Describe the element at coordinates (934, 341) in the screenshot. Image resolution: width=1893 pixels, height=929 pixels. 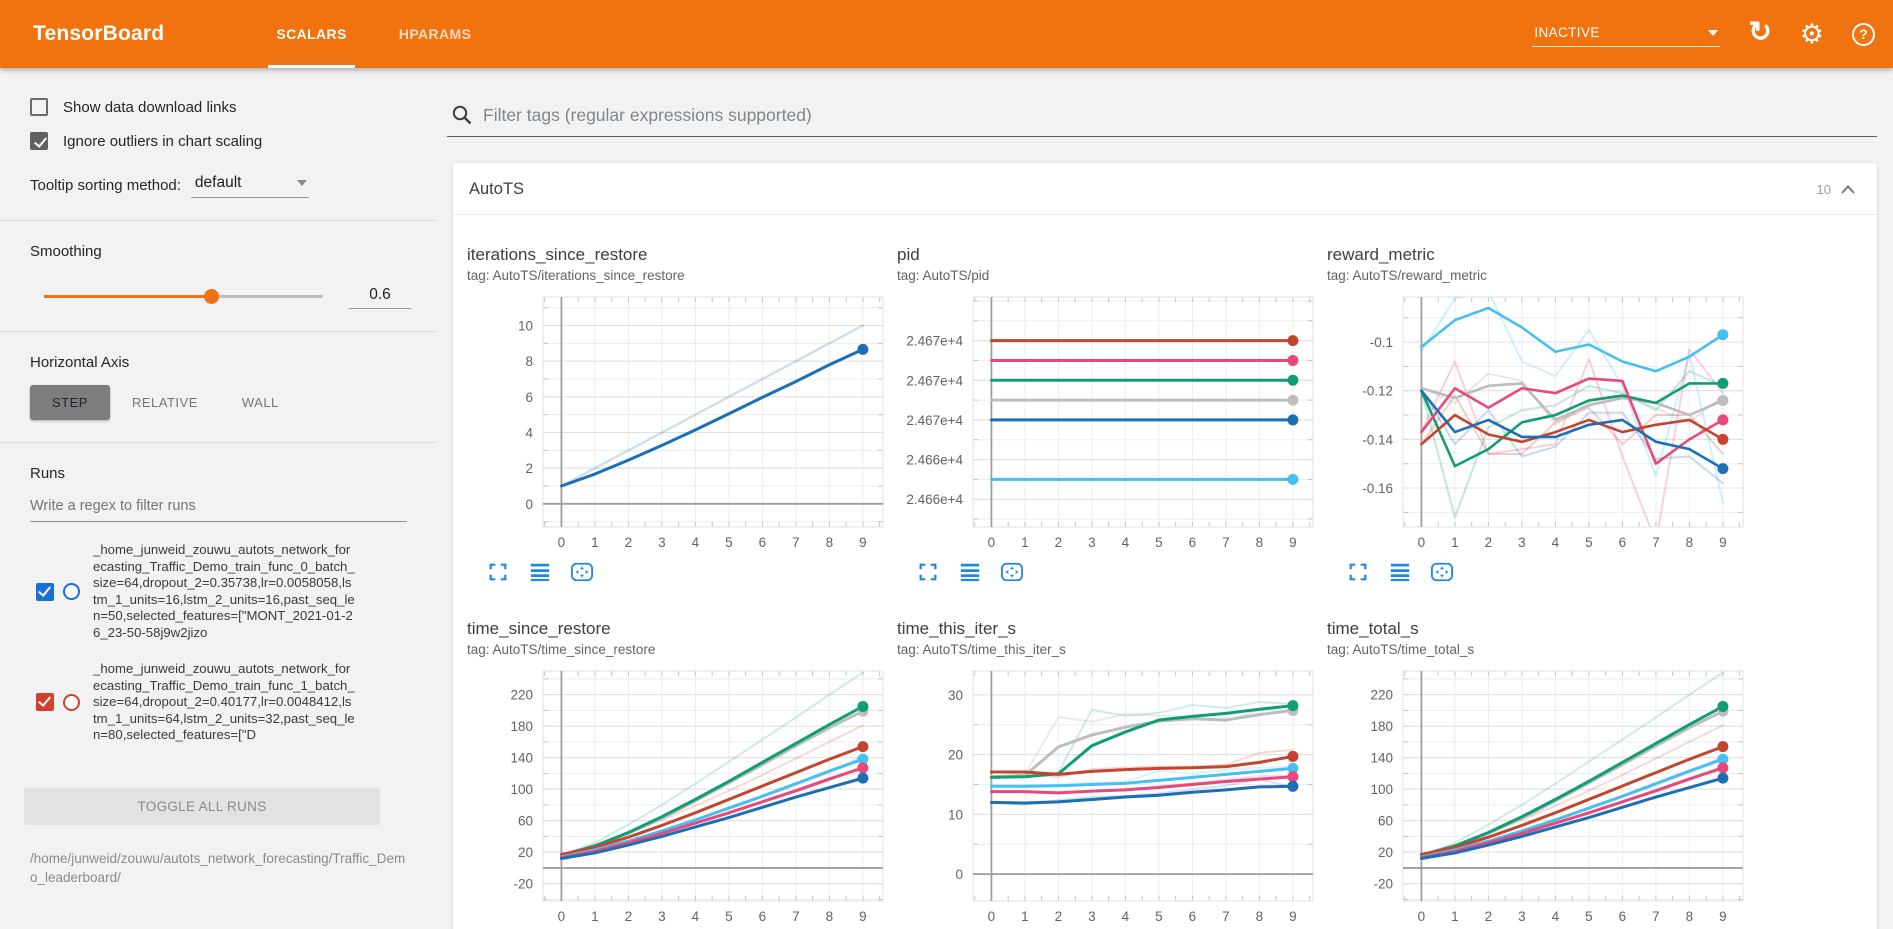
I see `svg-text: 2.467e+4` at that location.